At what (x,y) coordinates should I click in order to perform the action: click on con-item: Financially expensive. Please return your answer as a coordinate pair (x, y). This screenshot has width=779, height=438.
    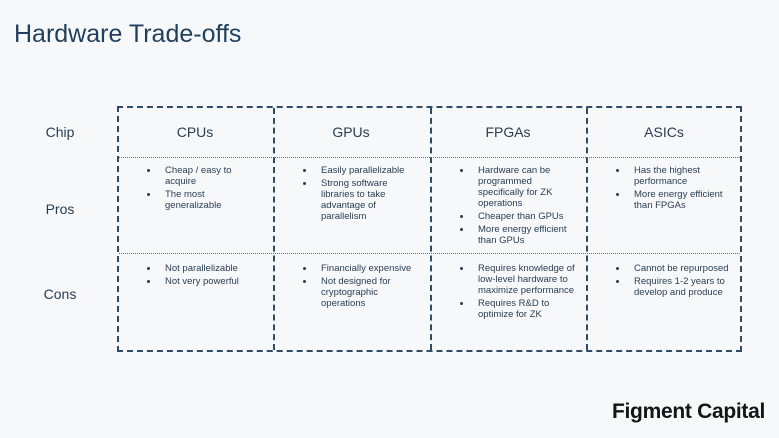
    Looking at the image, I should click on (369, 268).